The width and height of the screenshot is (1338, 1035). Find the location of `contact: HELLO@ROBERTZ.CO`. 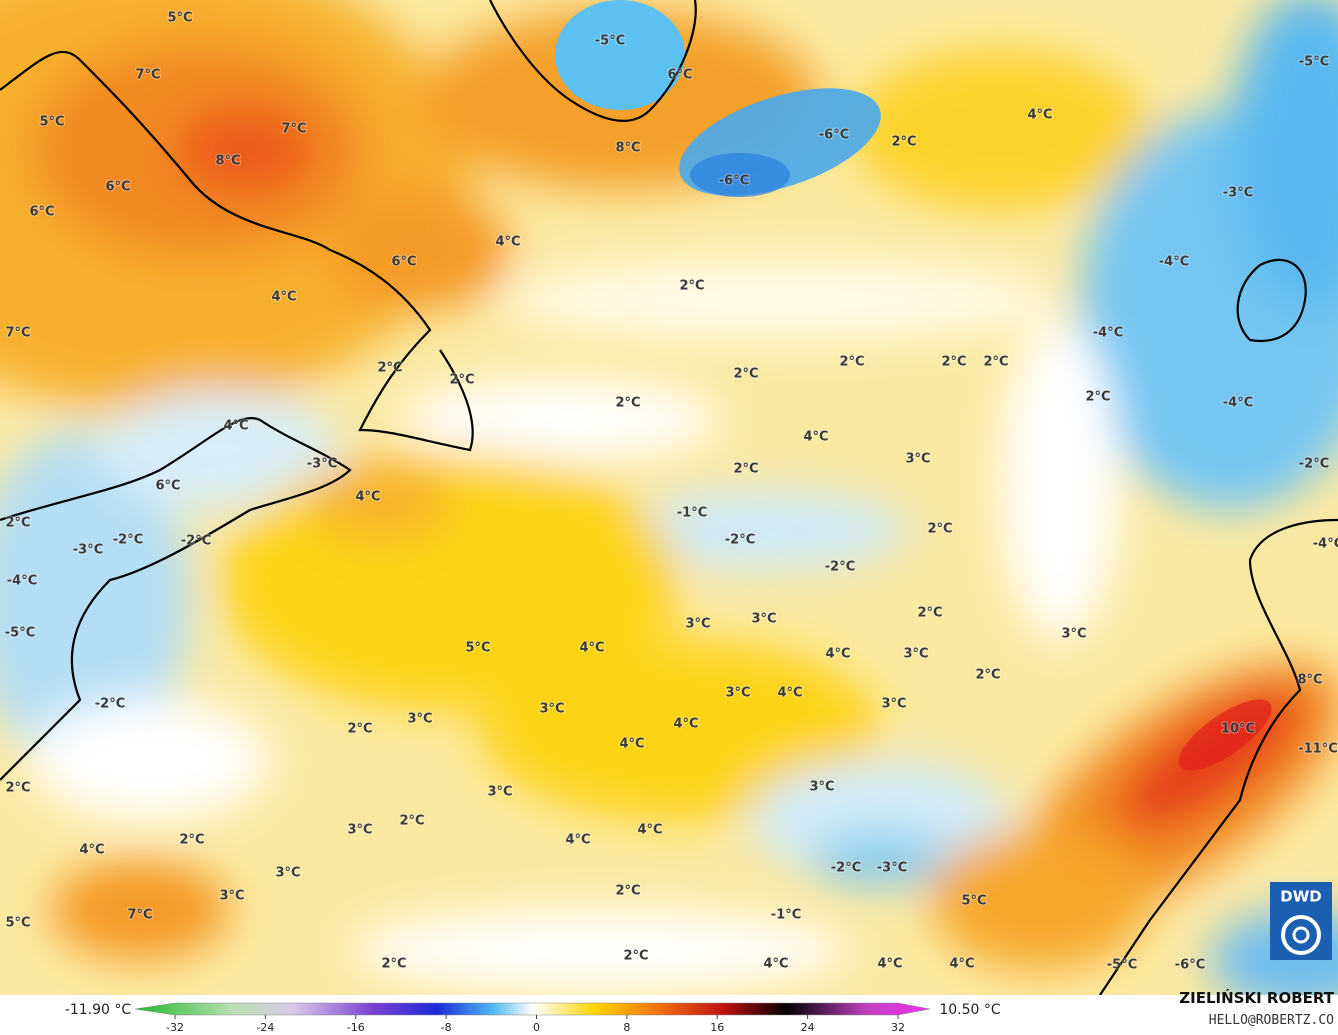

contact: HELLO@ROBERTZ.CO is located at coordinates (1271, 1020).